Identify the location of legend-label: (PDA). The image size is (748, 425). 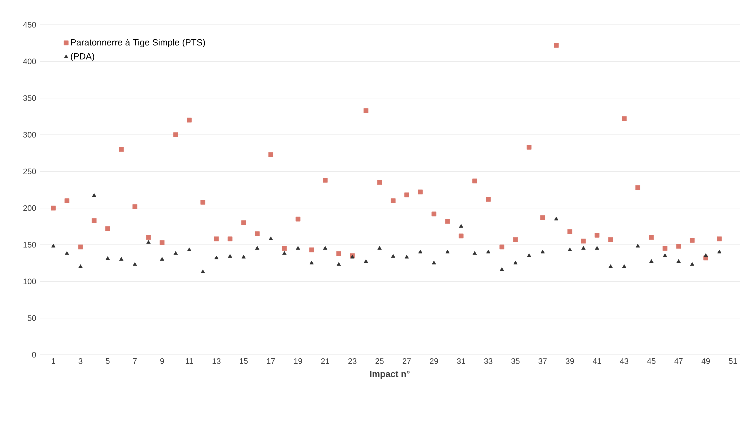
(82, 57).